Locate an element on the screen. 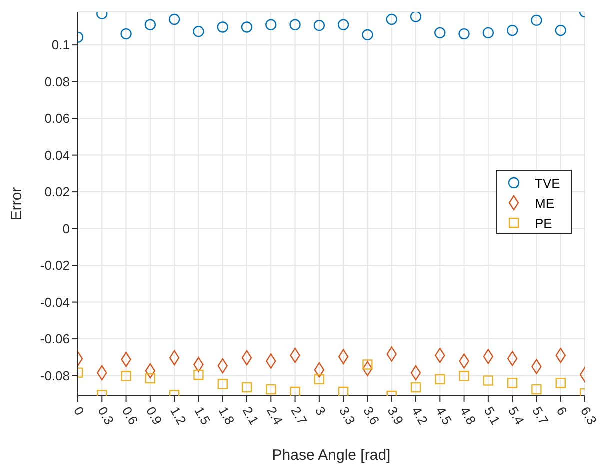  x-tick-label: 4.5 is located at coordinates (444, 416).